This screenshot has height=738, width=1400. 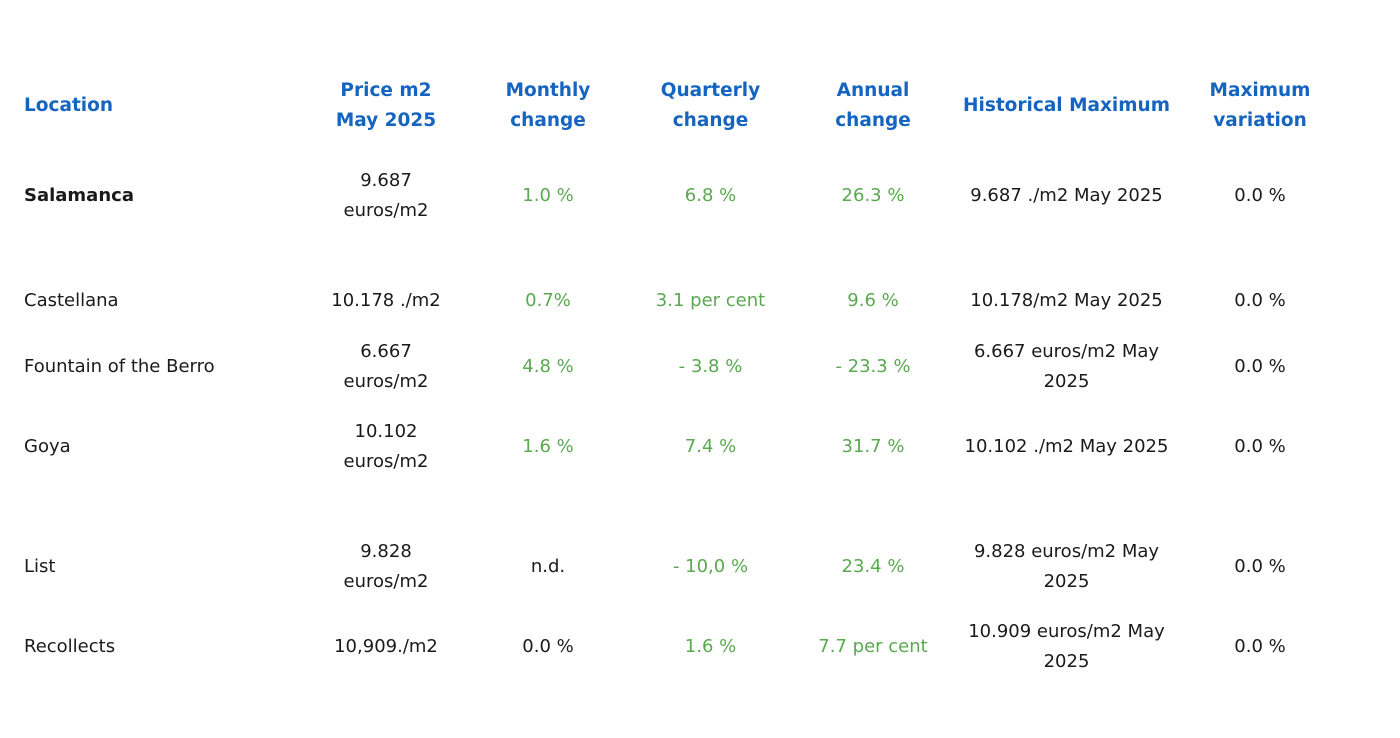 I want to click on price-cell: 10.178 ./m2, so click(x=386, y=300).